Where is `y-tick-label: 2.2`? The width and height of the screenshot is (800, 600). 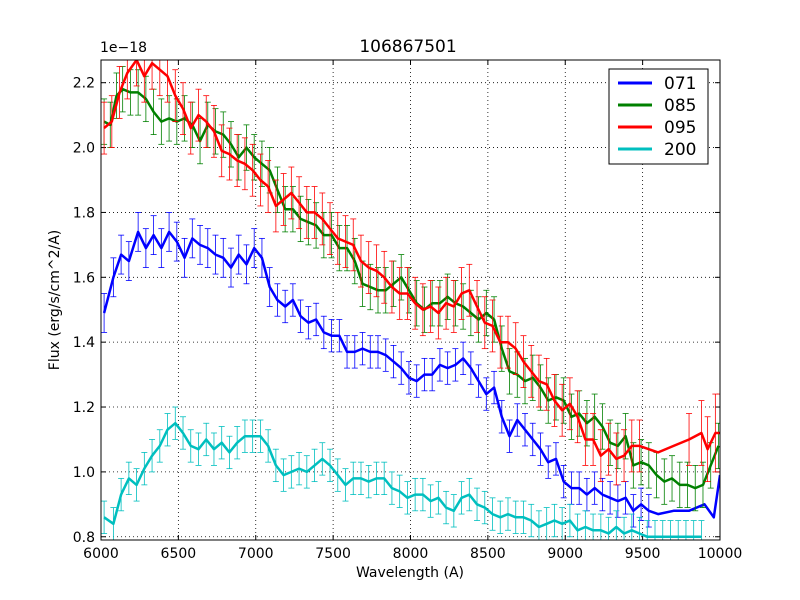
y-tick-label: 2.2 is located at coordinates (84, 84).